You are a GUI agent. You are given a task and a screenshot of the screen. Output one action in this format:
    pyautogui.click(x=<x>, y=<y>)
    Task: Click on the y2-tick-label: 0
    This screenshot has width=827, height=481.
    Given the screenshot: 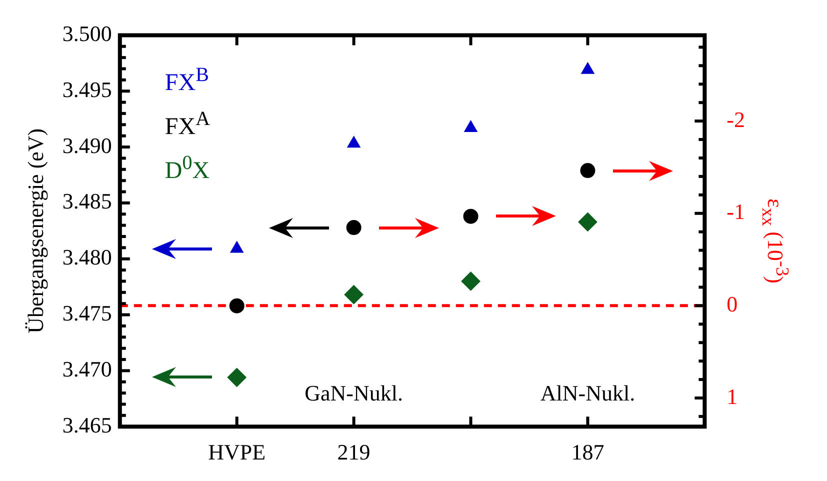 What is the action you would take?
    pyautogui.click(x=732, y=303)
    